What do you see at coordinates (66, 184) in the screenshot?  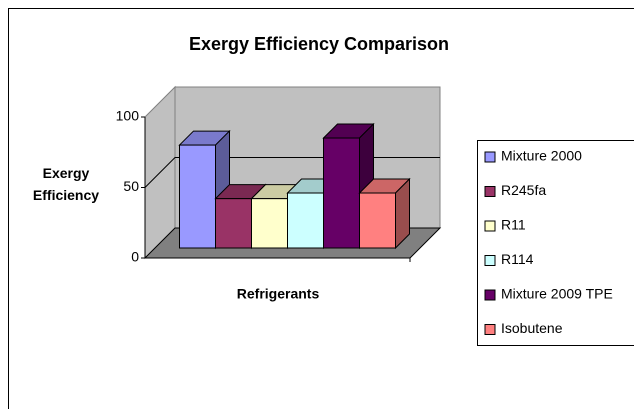 I see `y-axis-title: Exergy Efficiency` at bounding box center [66, 184].